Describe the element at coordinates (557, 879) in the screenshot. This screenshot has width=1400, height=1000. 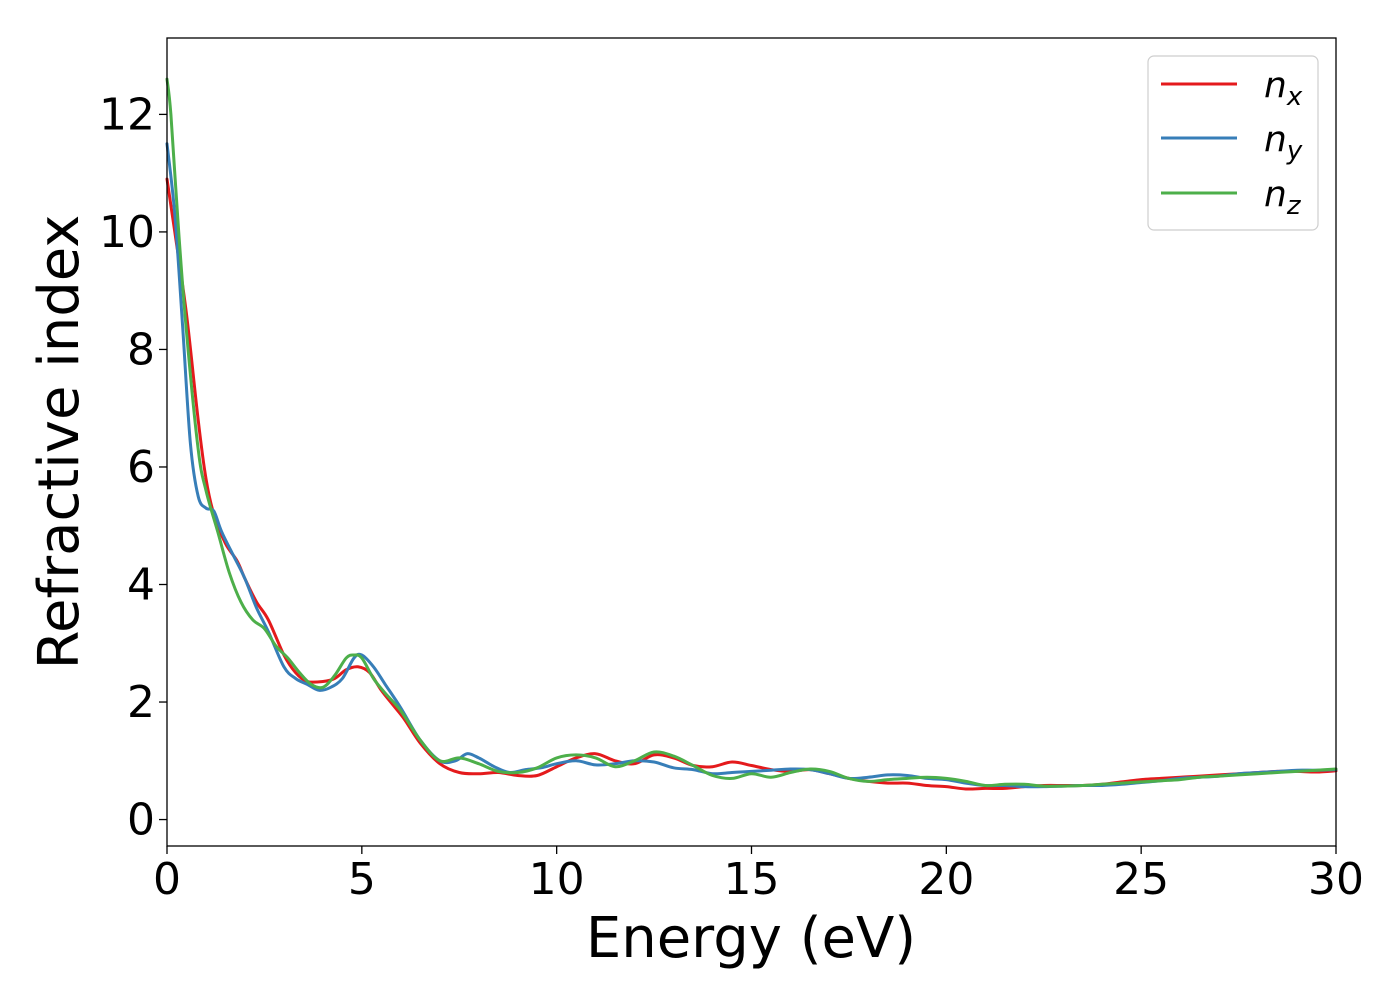
I see `x-tick-label: 10` at that location.